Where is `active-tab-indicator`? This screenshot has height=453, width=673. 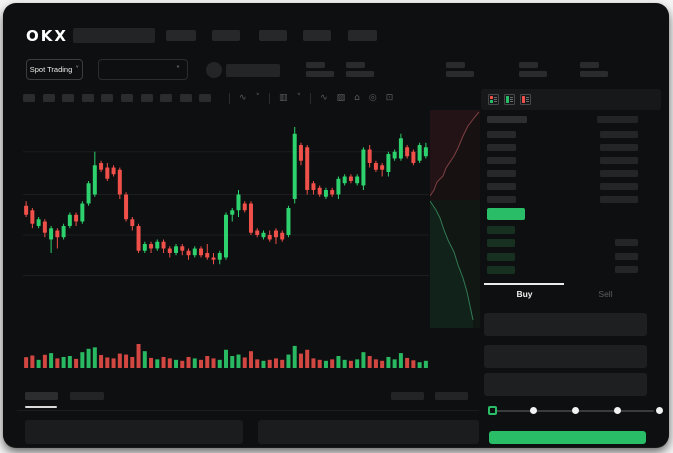
active-tab-indicator is located at coordinates (524, 284).